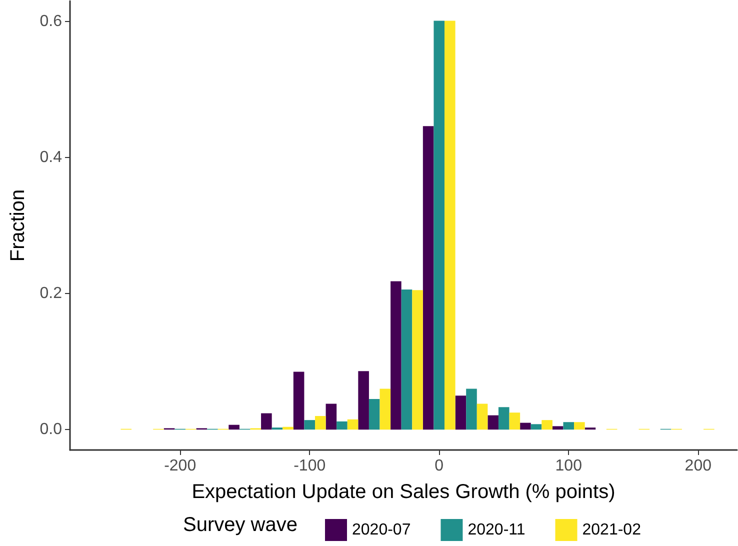 The image size is (738, 546). Describe the element at coordinates (439, 466) in the screenshot. I see `x-tick-label: 0` at that location.